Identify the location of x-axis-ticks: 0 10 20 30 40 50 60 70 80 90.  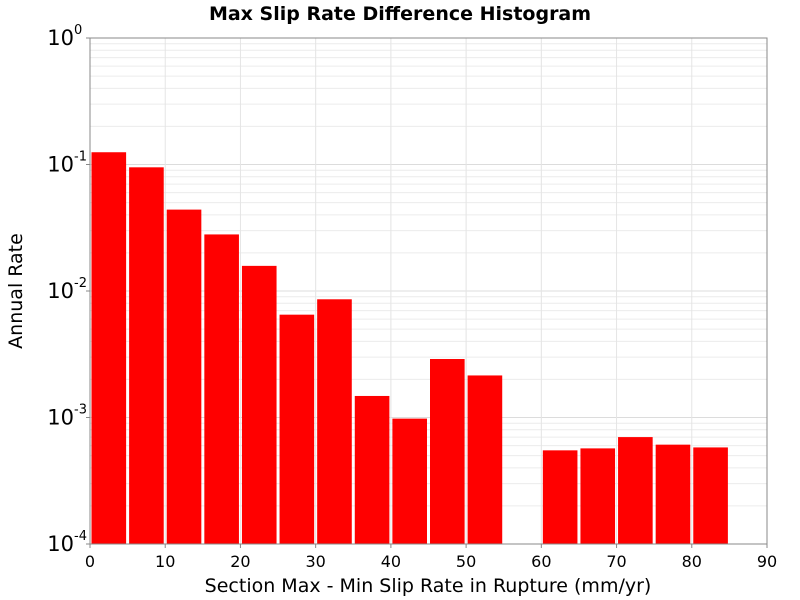
(431, 557).